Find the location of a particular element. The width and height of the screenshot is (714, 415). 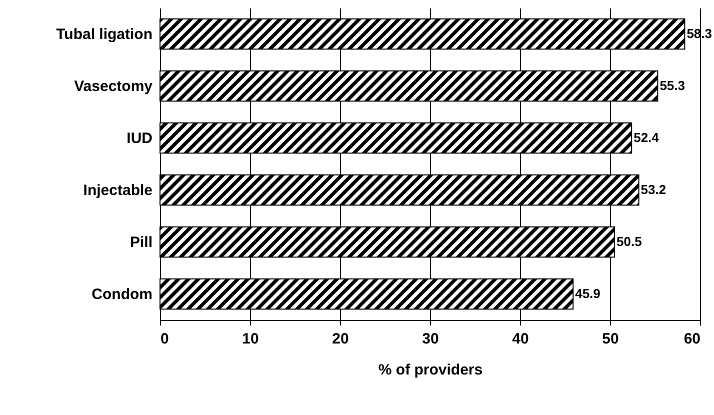

x-axis-title: % of providers is located at coordinates (430, 370).